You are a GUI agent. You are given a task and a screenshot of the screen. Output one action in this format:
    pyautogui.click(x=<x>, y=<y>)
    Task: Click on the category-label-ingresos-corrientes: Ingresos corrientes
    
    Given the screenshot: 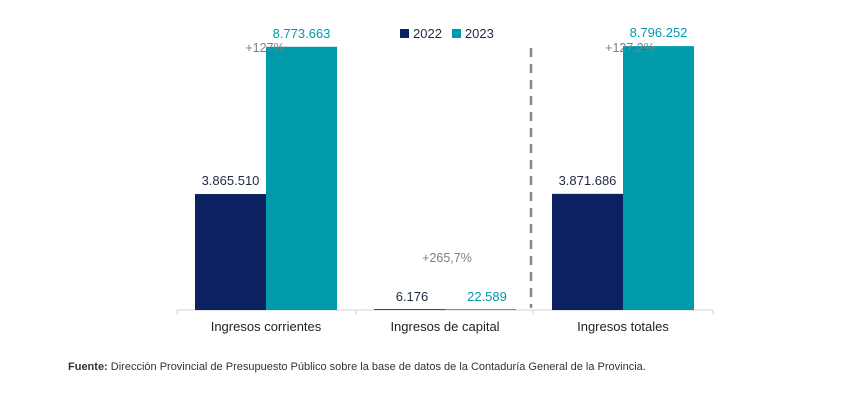 What is the action you would take?
    pyautogui.click(x=266, y=326)
    